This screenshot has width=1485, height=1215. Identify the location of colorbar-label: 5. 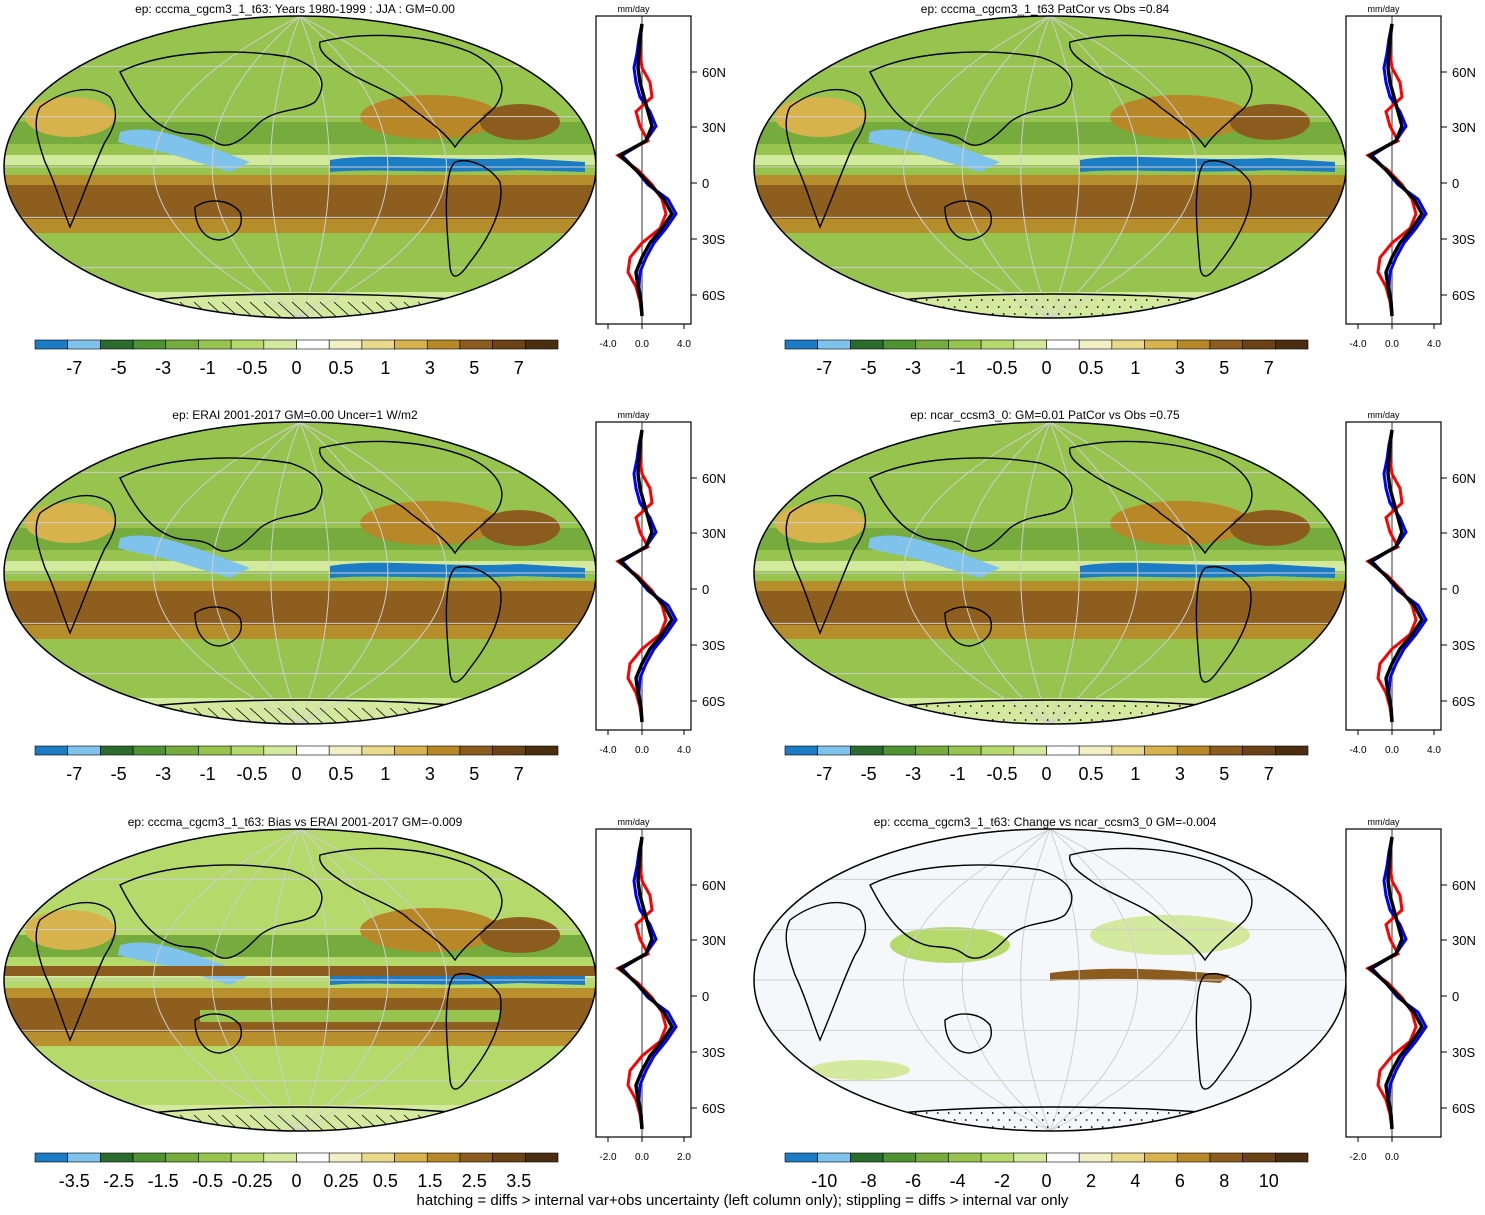
(1224, 368).